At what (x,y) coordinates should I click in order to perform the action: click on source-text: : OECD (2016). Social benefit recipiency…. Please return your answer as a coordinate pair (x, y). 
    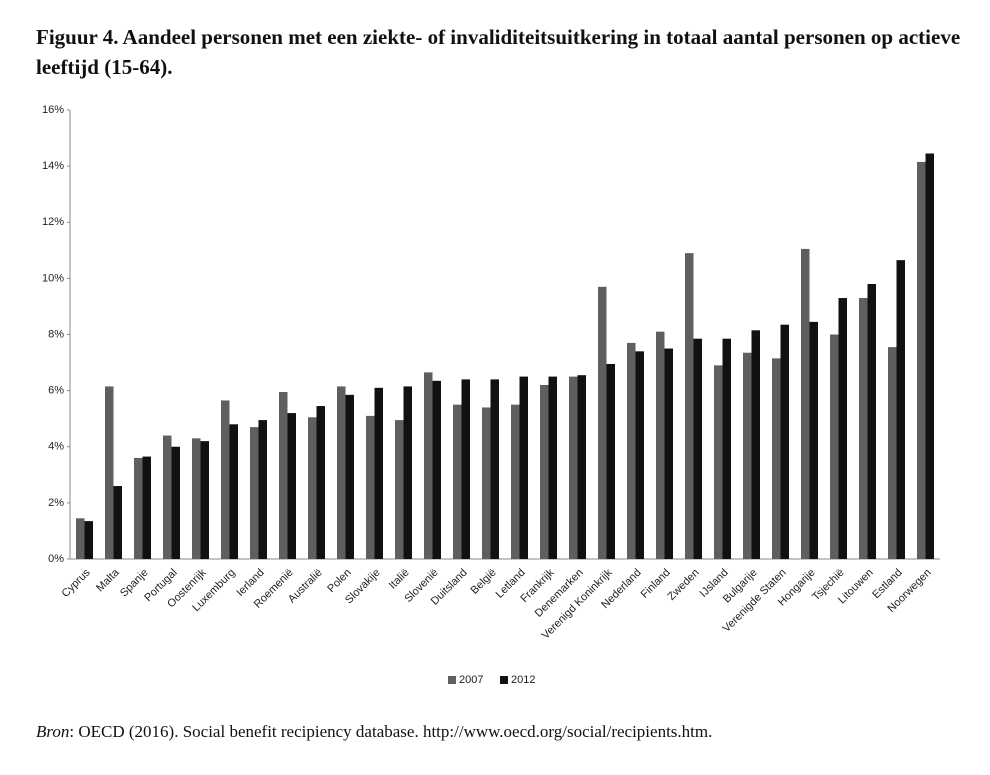
    Looking at the image, I should click on (391, 731).